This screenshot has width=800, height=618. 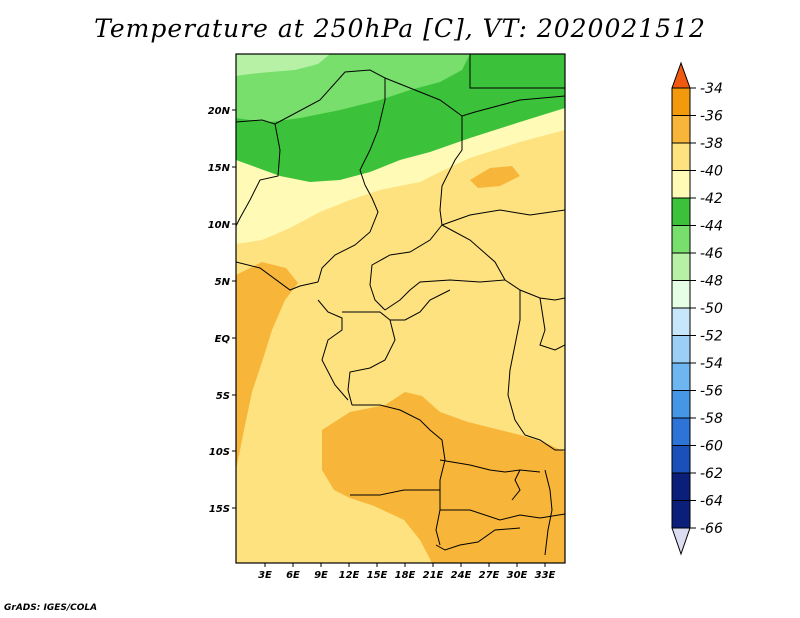 I want to click on colorbar-label-minus36: -36, so click(x=711, y=117).